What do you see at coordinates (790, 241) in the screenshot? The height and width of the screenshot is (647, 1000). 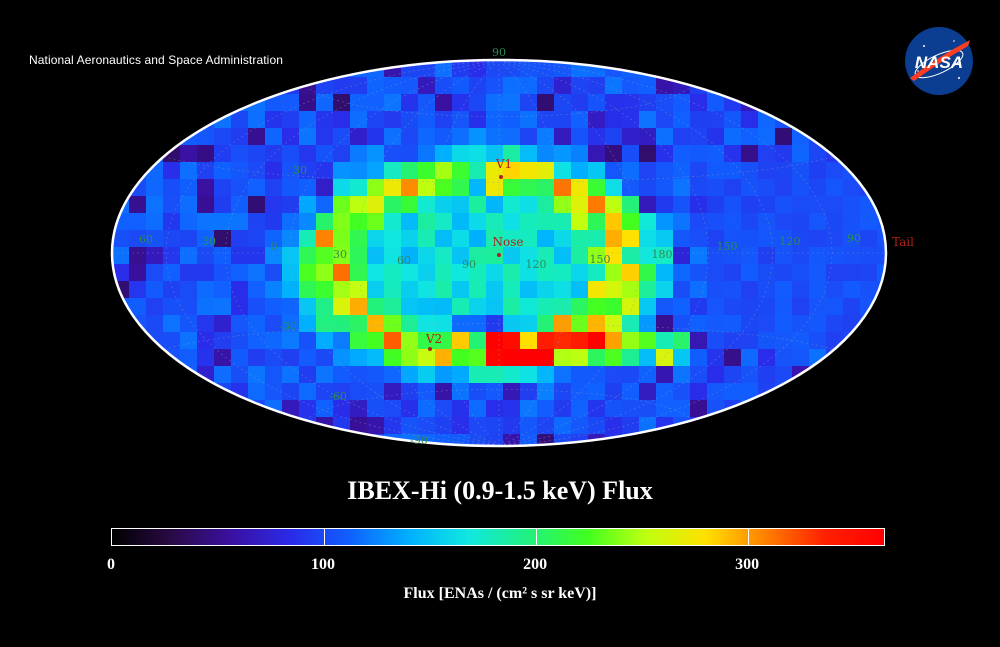 I see `lon-label-10: 120` at bounding box center [790, 241].